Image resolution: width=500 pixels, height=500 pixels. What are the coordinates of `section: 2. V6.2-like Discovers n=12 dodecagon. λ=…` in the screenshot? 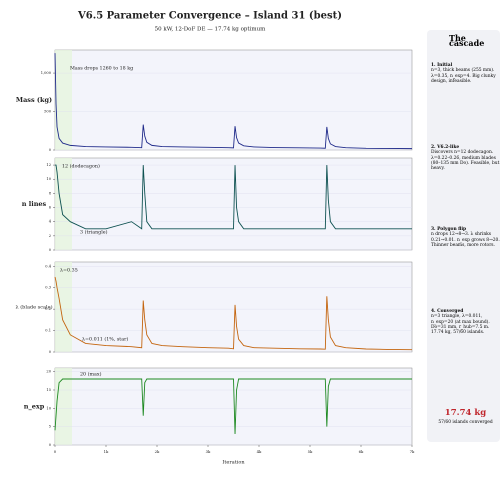 It's located at (465, 186).